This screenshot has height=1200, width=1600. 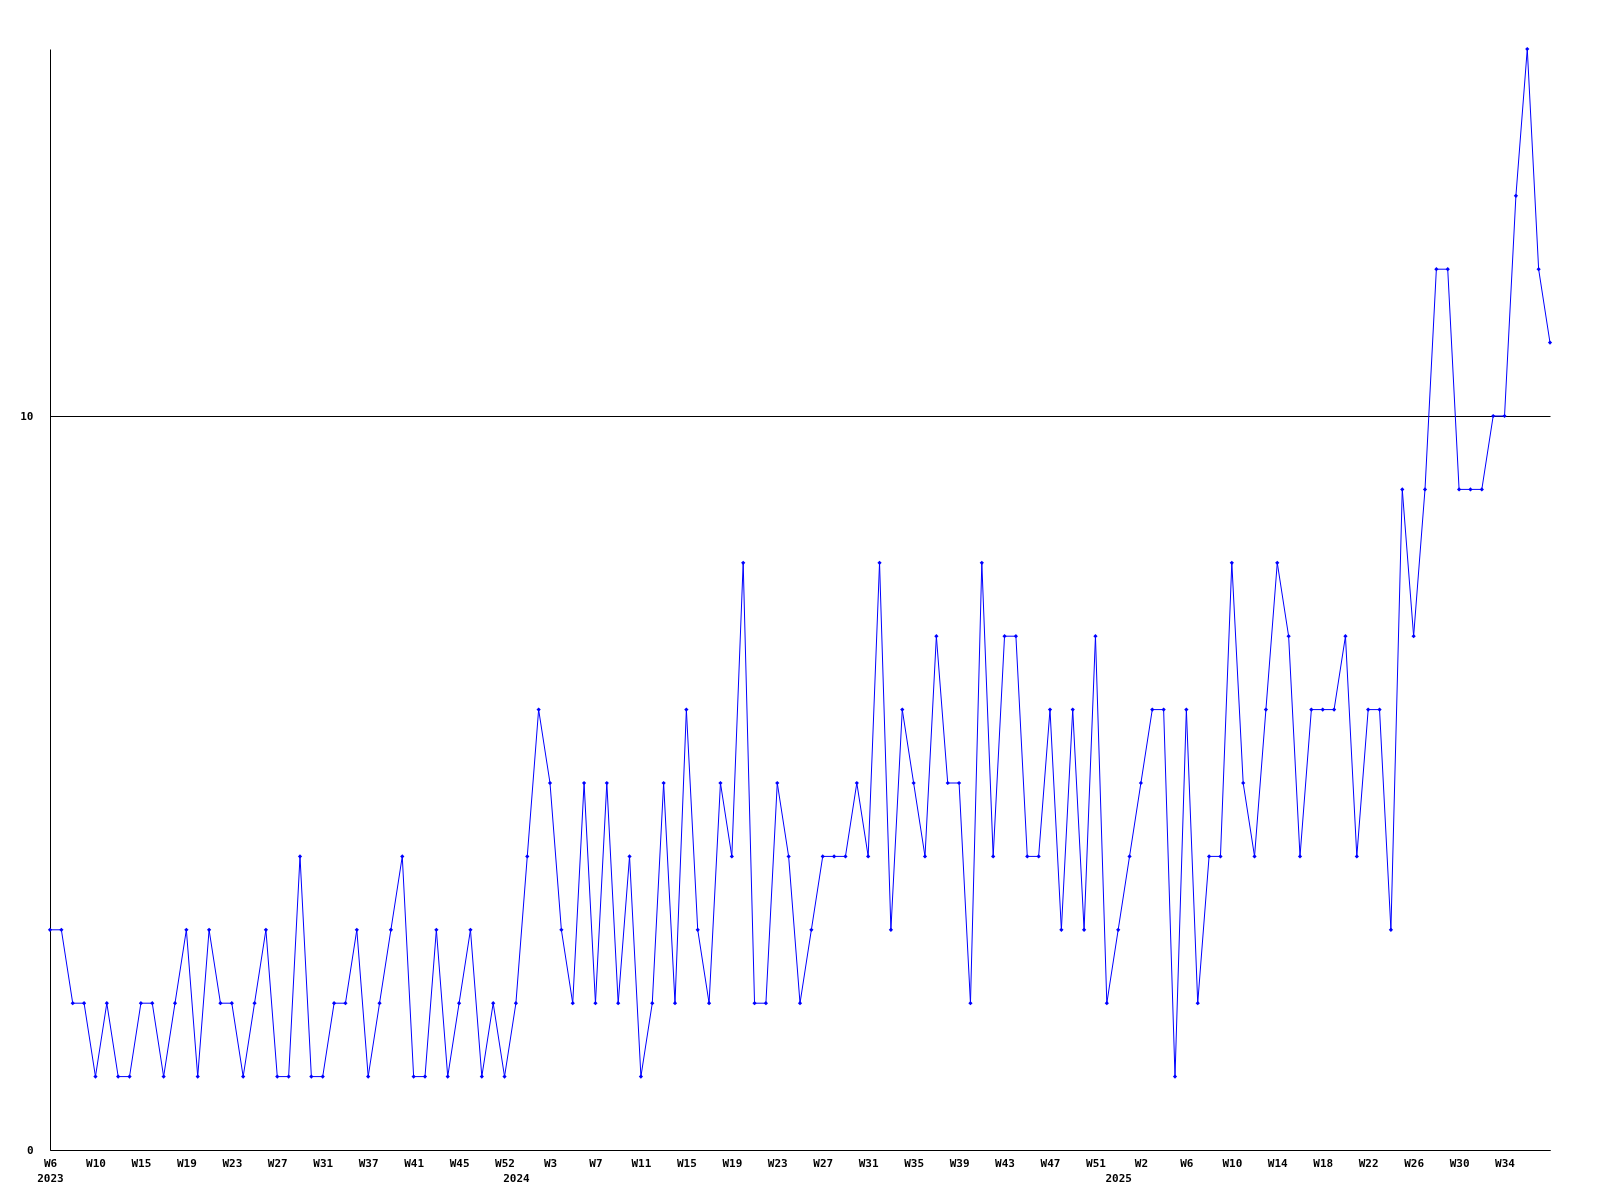 What do you see at coordinates (550, 1163) in the screenshot?
I see `x-tick-label: W3` at bounding box center [550, 1163].